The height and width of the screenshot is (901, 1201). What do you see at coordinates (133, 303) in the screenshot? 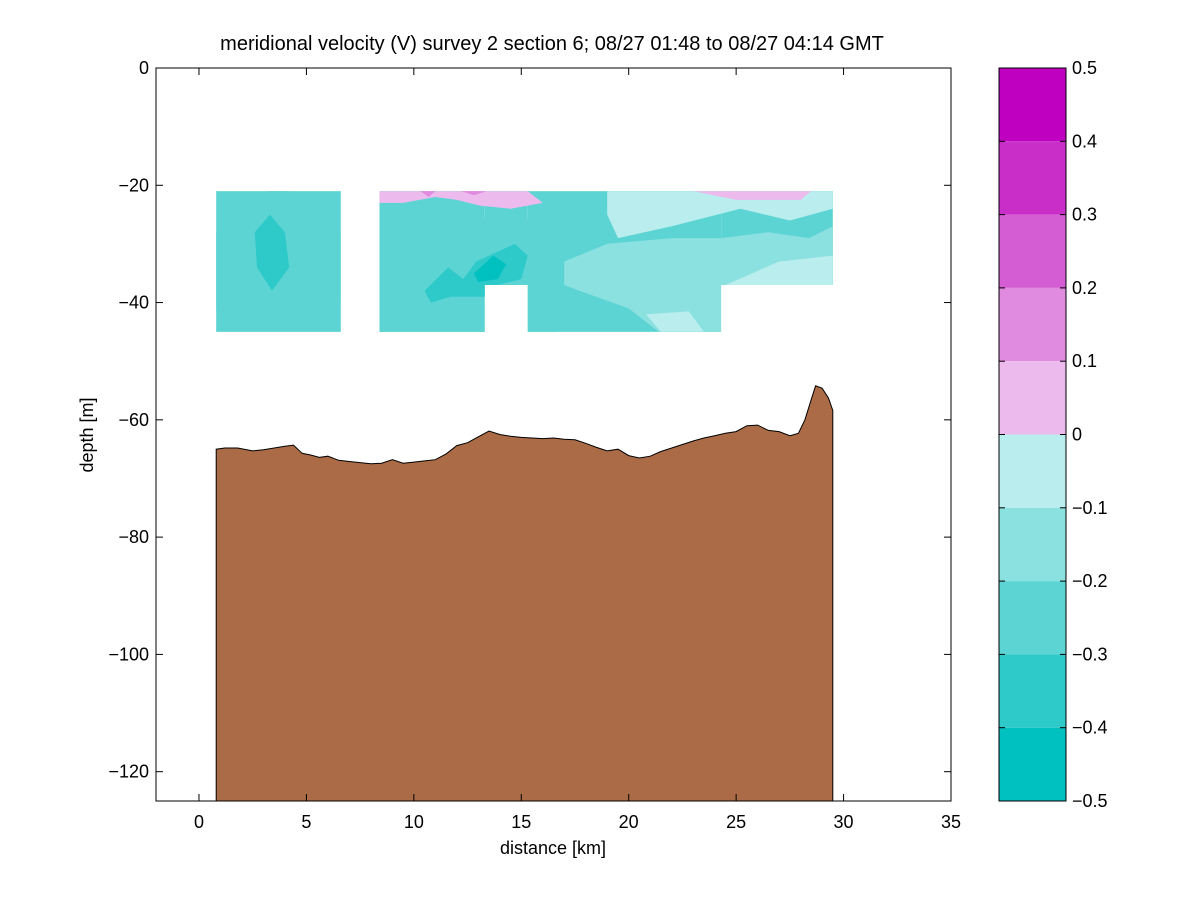
I see `y-tick-label: −40` at bounding box center [133, 303].